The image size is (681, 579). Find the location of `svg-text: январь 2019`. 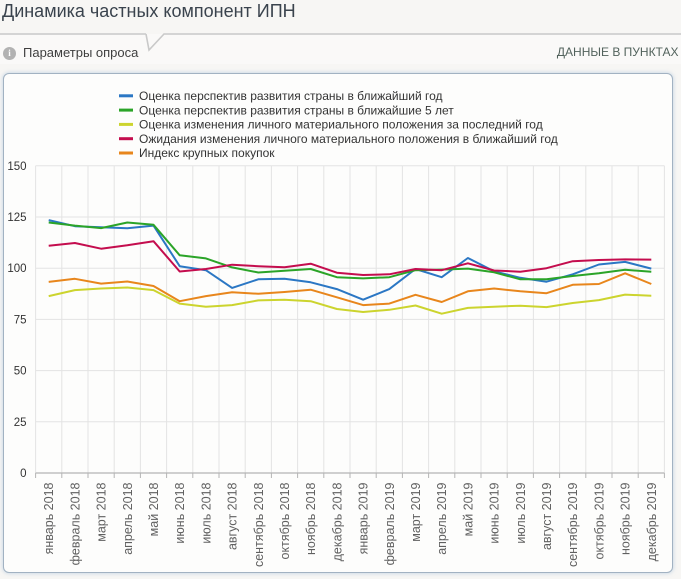

svg-text: январь 2019 is located at coordinates (364, 518).